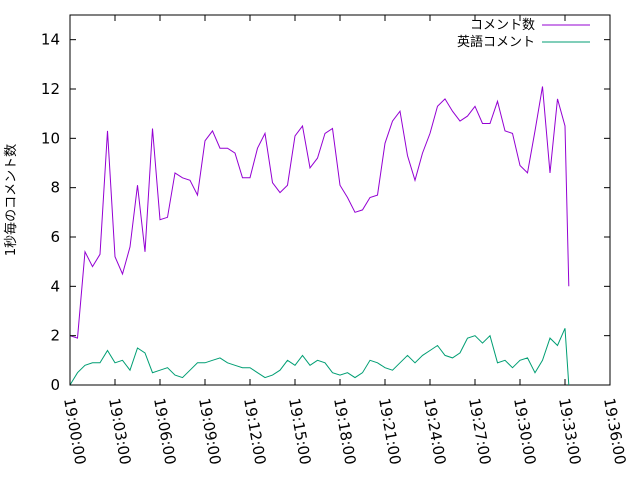  What do you see at coordinates (50, 40) in the screenshot?
I see `y-tick-label: 14` at bounding box center [50, 40].